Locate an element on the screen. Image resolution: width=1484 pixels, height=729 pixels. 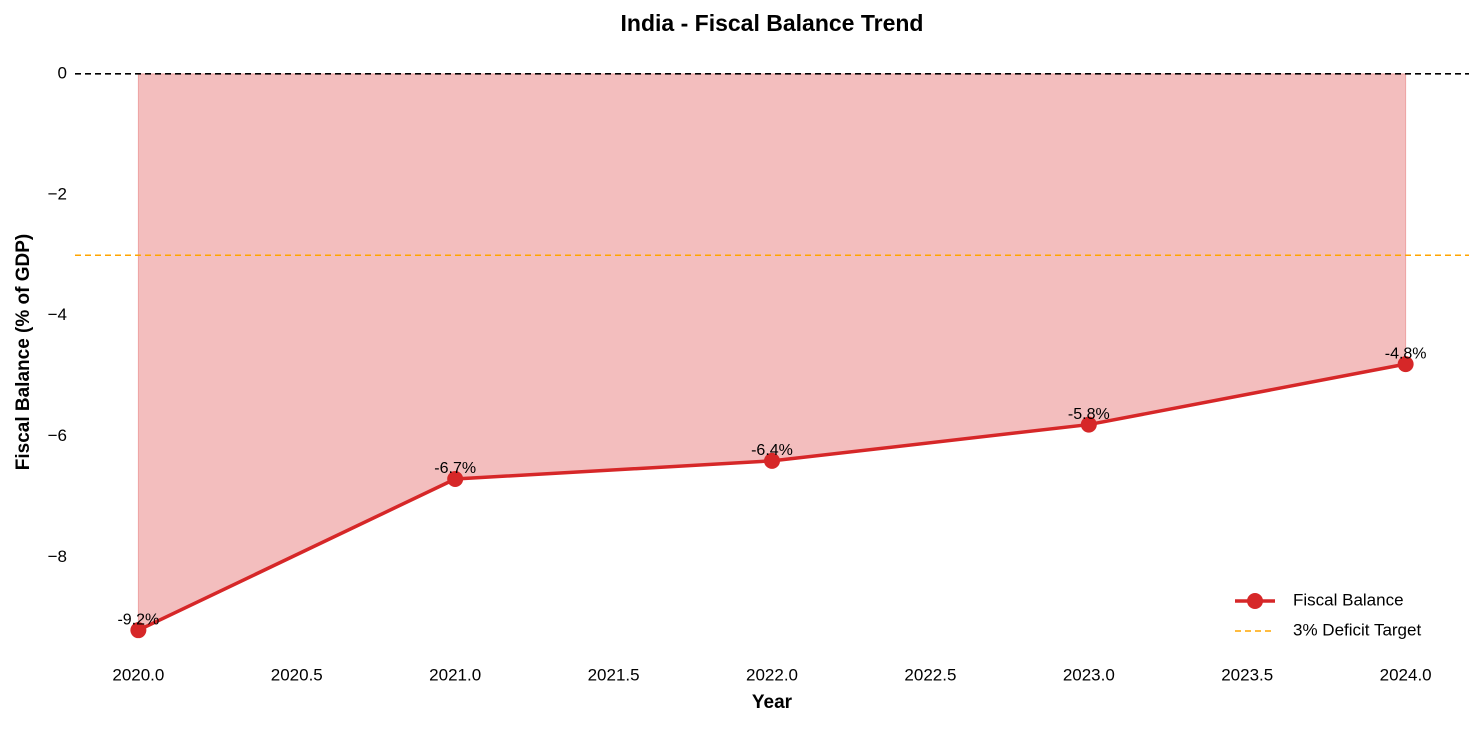
x-tick-label: 2023.0 is located at coordinates (1089, 674).